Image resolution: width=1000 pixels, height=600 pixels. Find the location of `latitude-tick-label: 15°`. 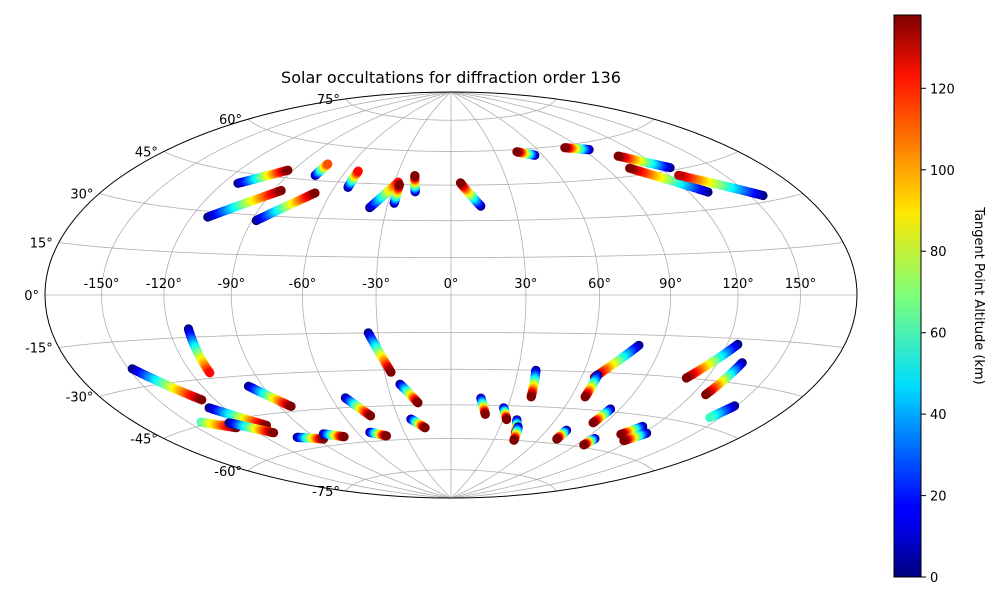

latitude-tick-label: 15° is located at coordinates (41, 244).